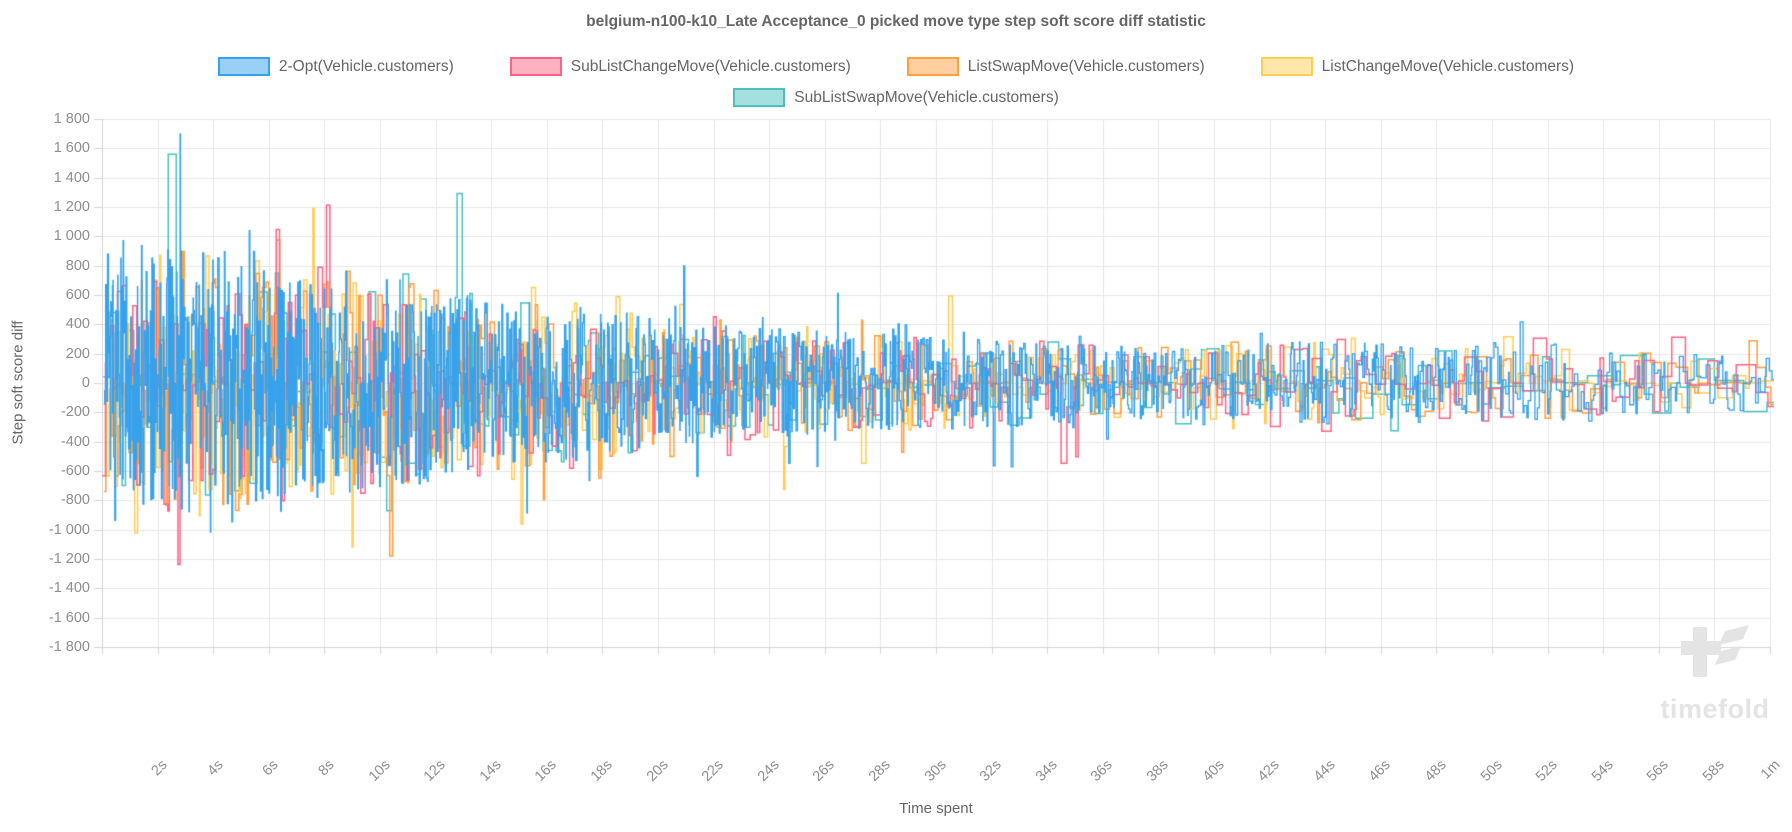 The width and height of the screenshot is (1792, 832). What do you see at coordinates (75, 412) in the screenshot?
I see `y-tick-label: -200` at bounding box center [75, 412].